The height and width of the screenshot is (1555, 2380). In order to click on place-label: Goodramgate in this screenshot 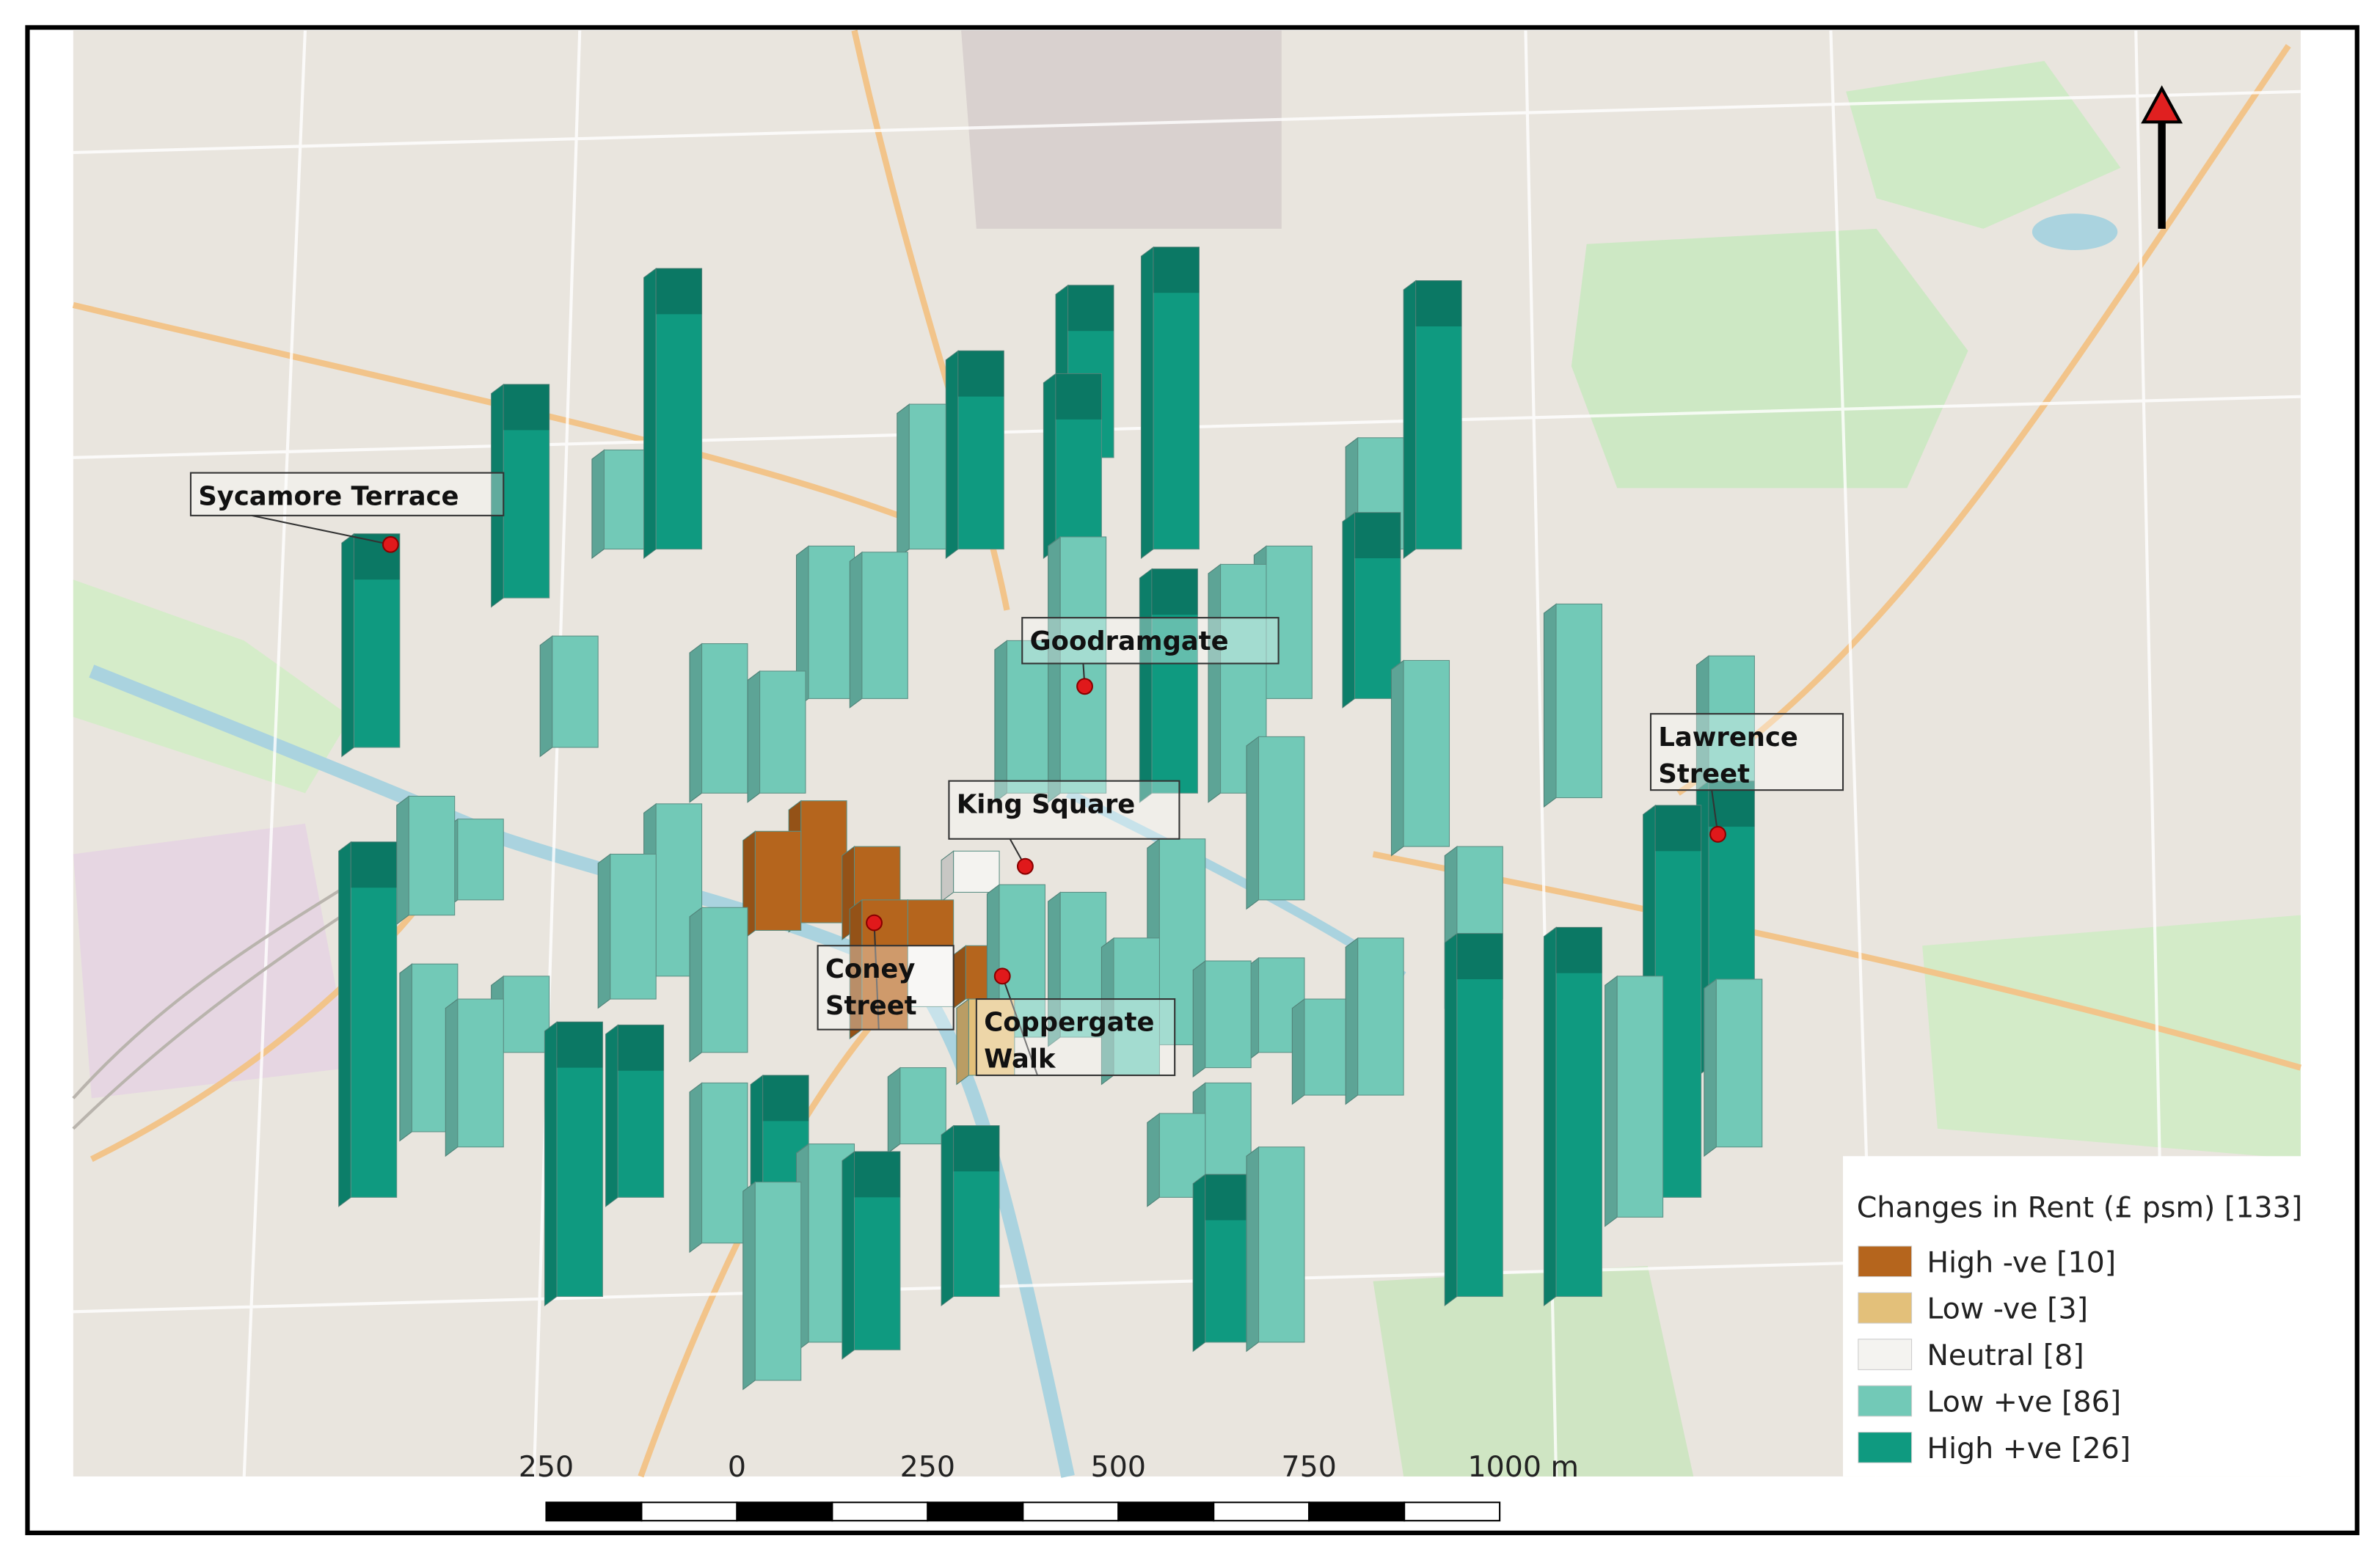, I will do `click(1129, 641)`.